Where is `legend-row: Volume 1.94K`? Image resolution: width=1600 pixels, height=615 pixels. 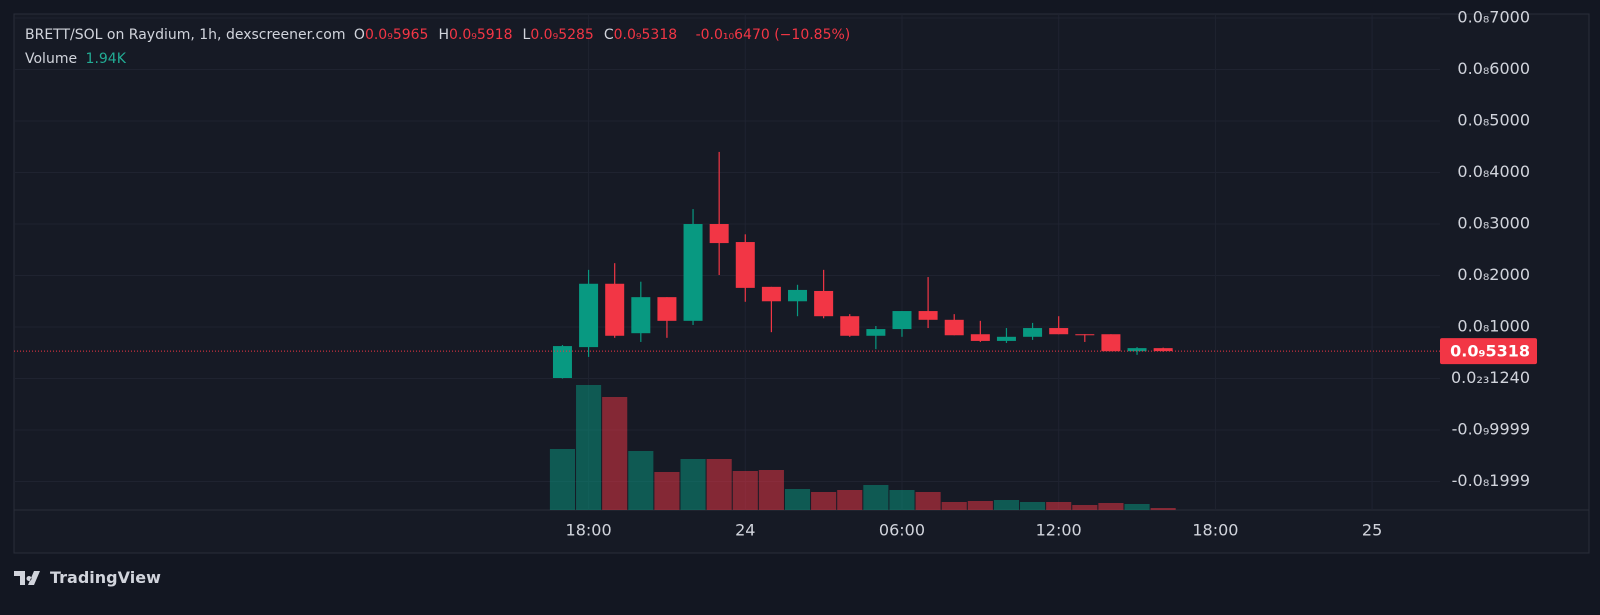
legend-row: Volume 1.94K is located at coordinates (439, 61).